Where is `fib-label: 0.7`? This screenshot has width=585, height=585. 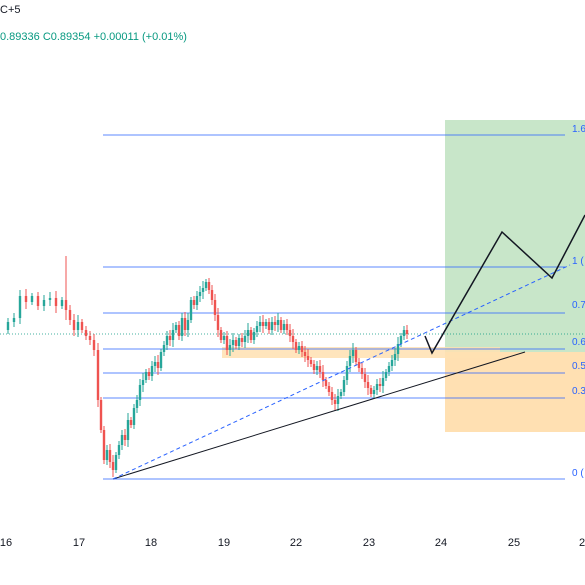 fib-label: 0.7 is located at coordinates (578, 305).